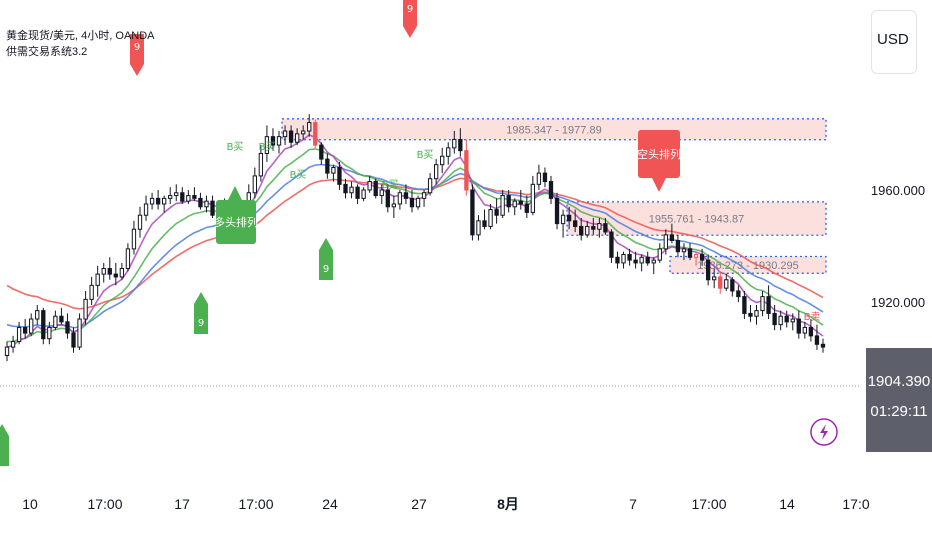 The height and width of the screenshot is (550, 932). What do you see at coordinates (201, 313) in the screenshot?
I see `bull-count-flag: 9` at bounding box center [201, 313].